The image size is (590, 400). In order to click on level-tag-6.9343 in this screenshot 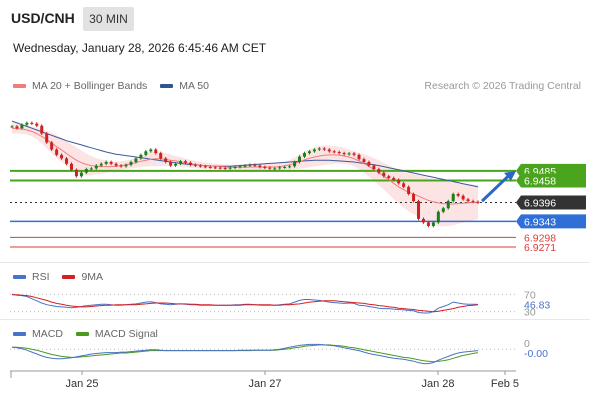, I will do `click(551, 221)`.